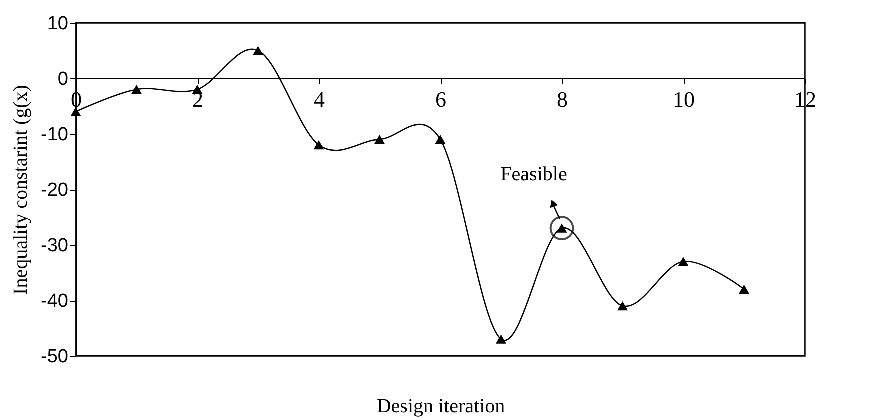 This screenshot has width=870, height=419. What do you see at coordinates (54, 301) in the screenshot?
I see `y-tick-label: -40` at bounding box center [54, 301].